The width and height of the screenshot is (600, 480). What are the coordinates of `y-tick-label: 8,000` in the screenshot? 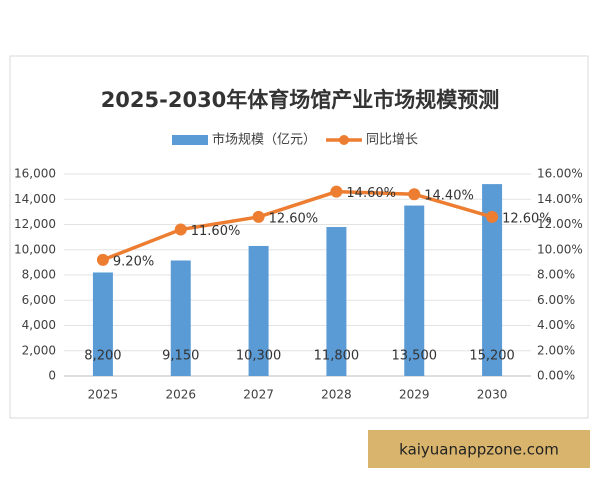 It's located at (39, 275).